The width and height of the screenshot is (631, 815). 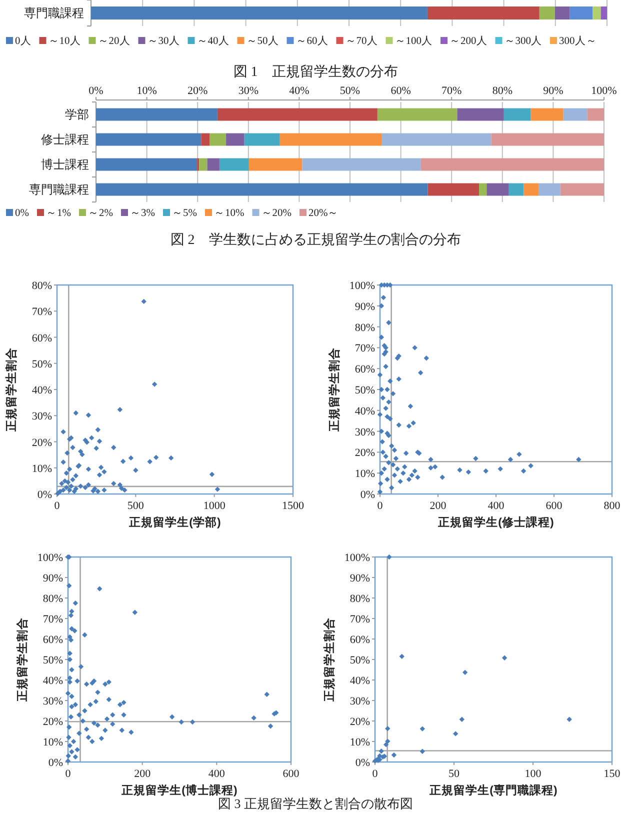 I want to click on x-tick-label: 50, so click(x=454, y=774).